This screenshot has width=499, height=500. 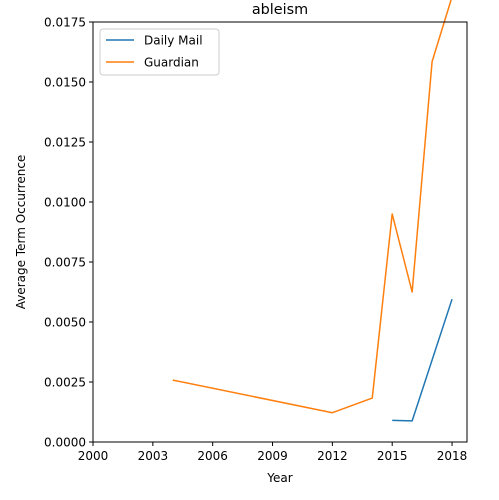 What do you see at coordinates (279, 478) in the screenshot?
I see `x-axis-label: Year` at bounding box center [279, 478].